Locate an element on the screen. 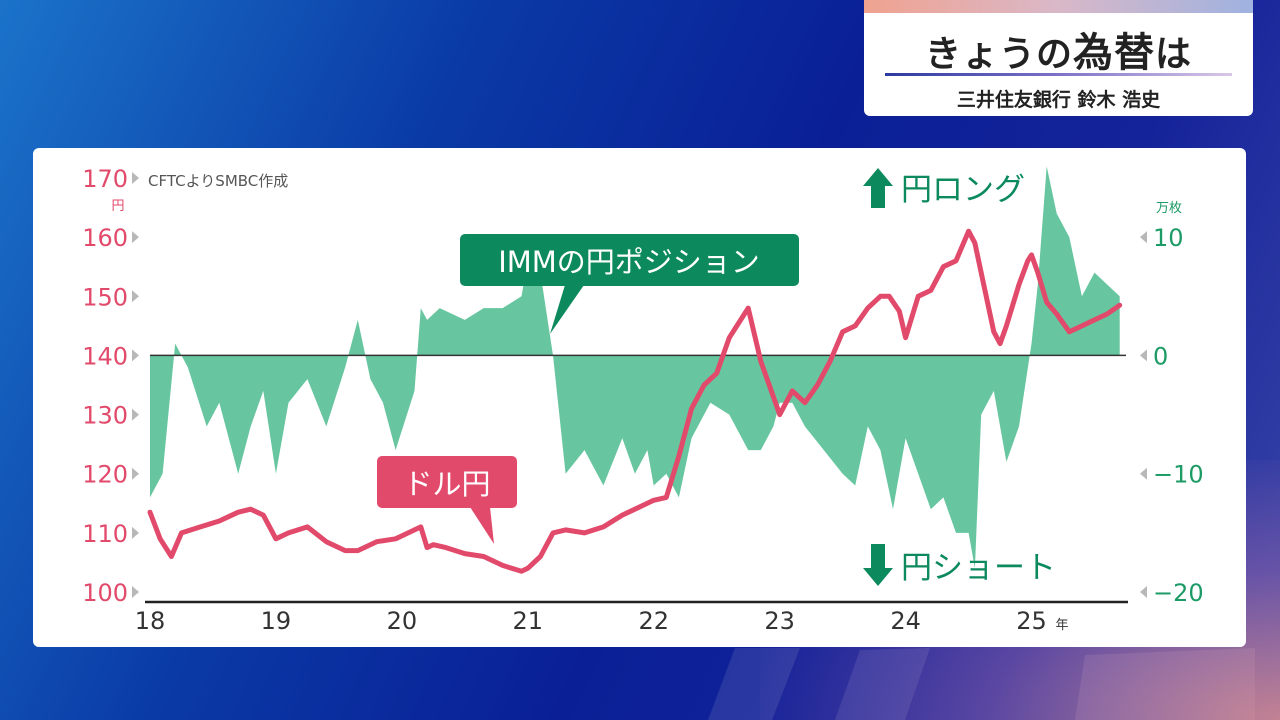  x-axis-tick-label: 19 is located at coordinates (276, 621).